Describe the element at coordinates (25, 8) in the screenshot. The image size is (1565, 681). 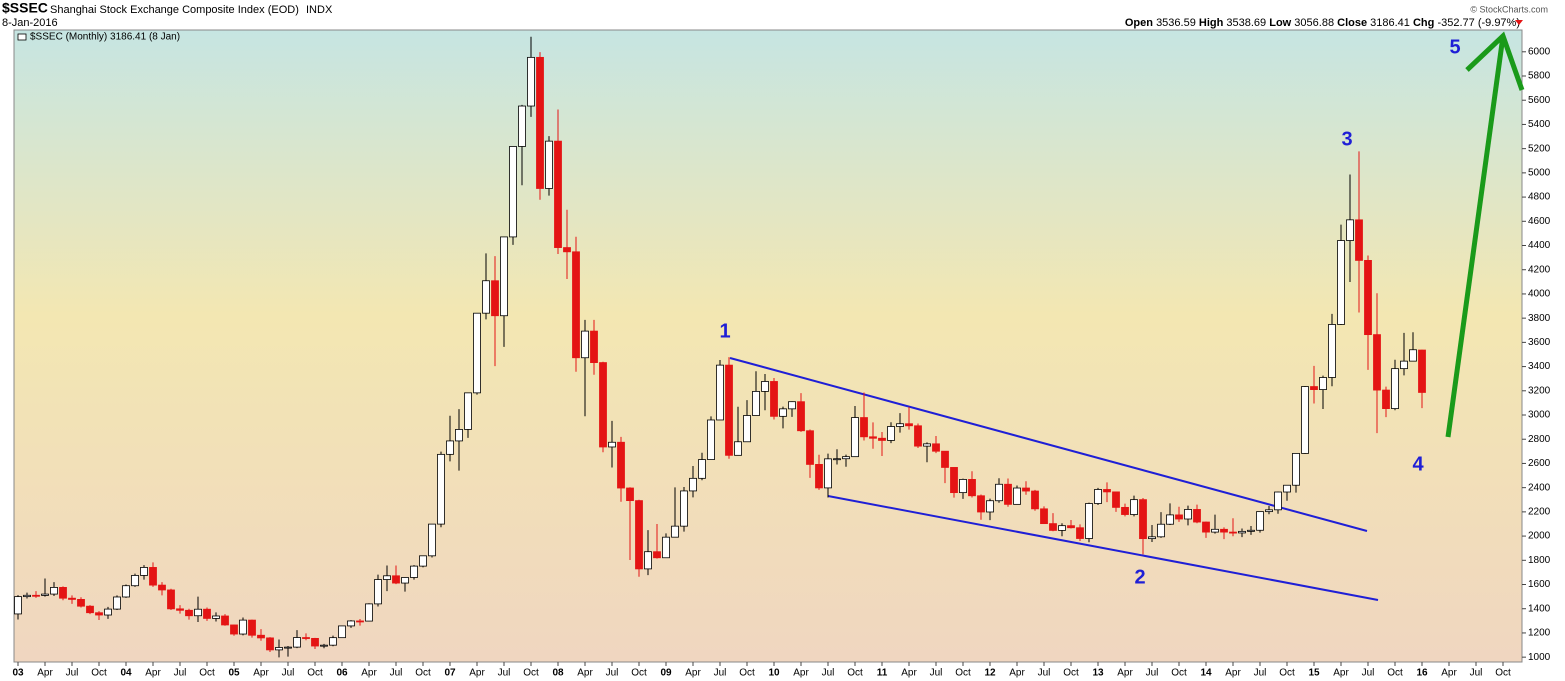
I see `symbol: $SSEC` at that location.